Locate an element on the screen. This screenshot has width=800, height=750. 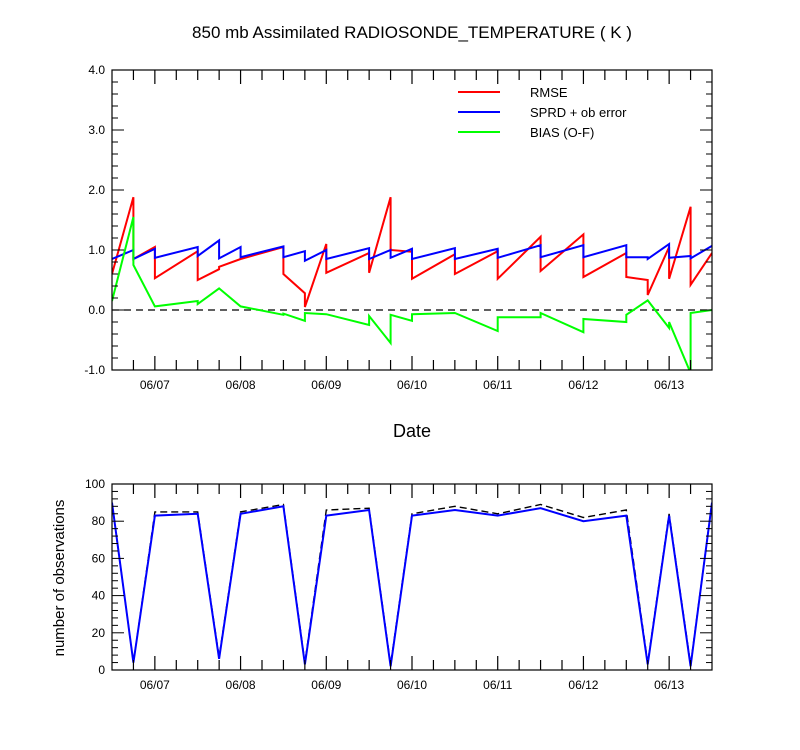
top-x-tick-label: 06/09 is located at coordinates (326, 385).